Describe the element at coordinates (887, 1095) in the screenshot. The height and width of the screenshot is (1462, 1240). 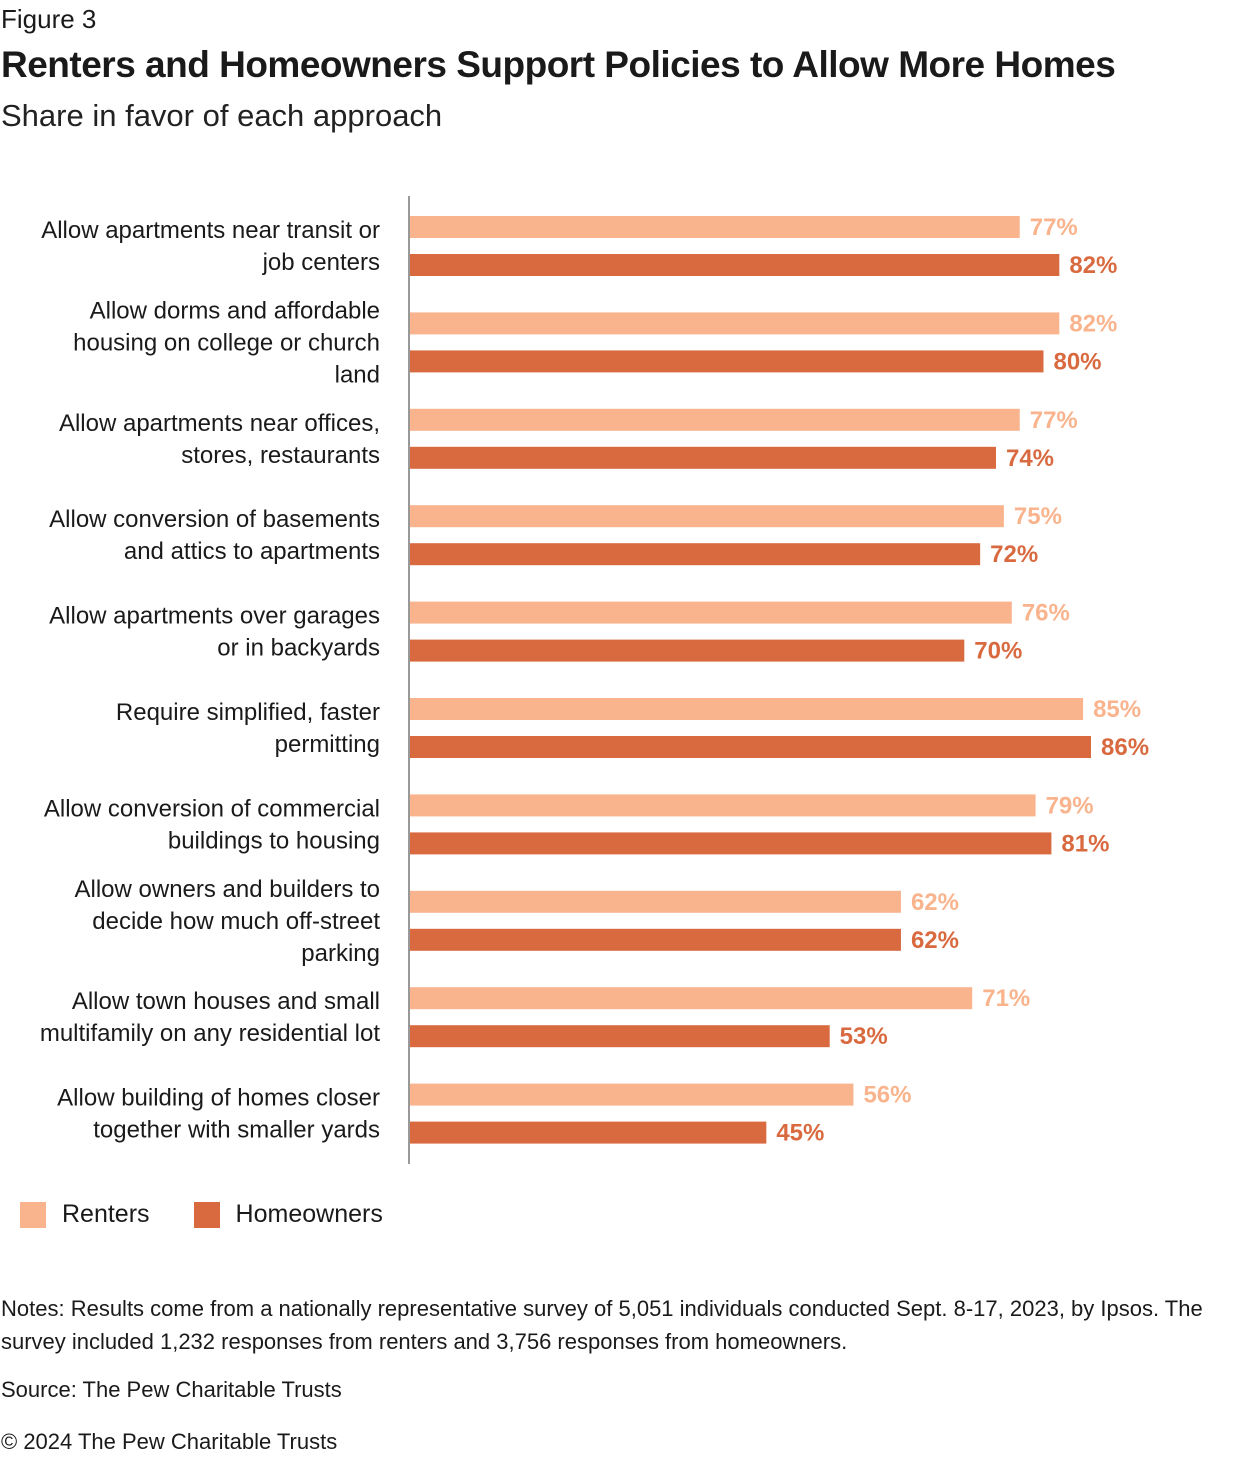
I see `data-label-renters-9: 56%` at that location.